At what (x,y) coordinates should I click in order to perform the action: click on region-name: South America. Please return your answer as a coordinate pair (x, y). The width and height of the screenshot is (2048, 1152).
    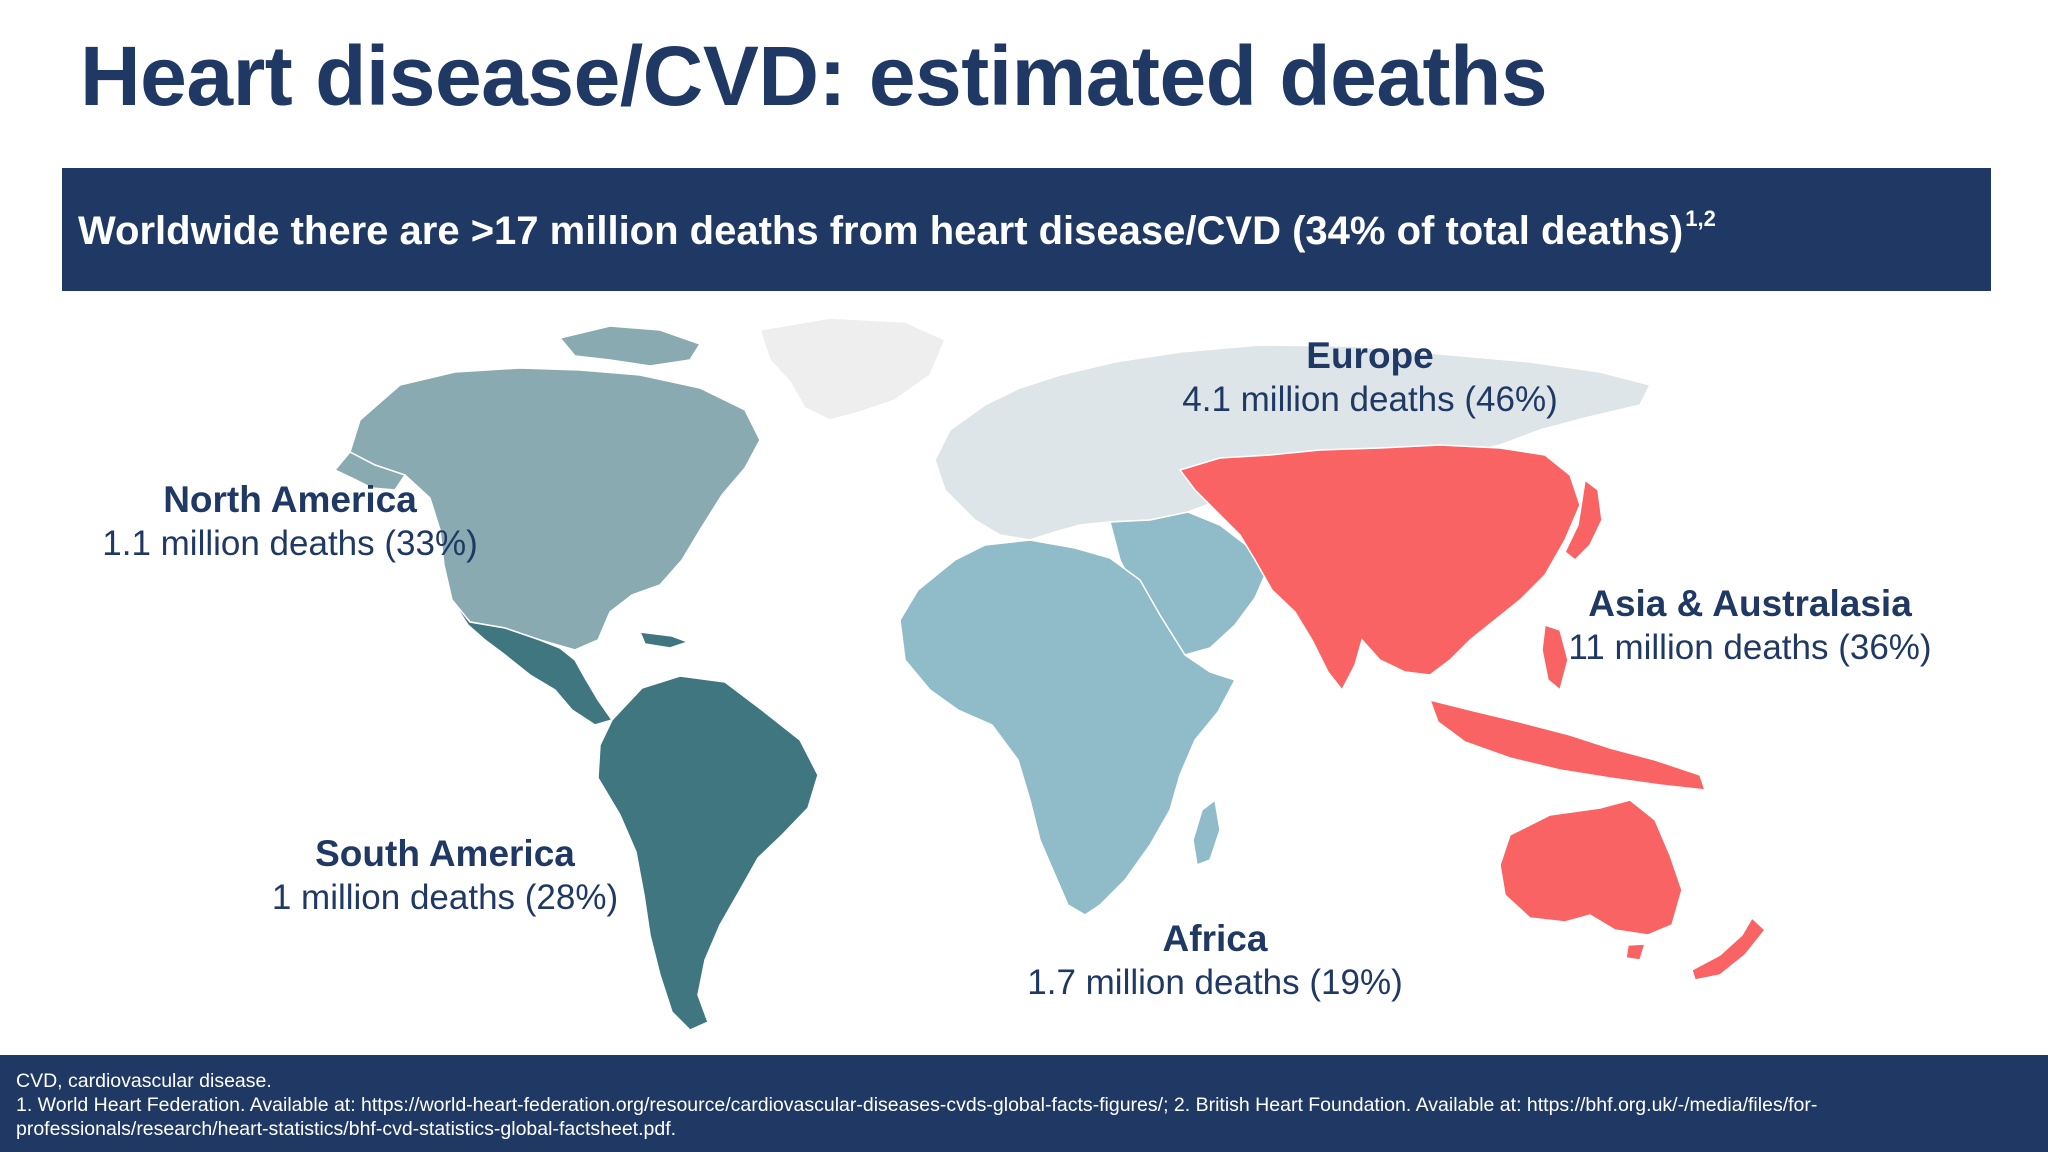
    Looking at the image, I should click on (445, 853).